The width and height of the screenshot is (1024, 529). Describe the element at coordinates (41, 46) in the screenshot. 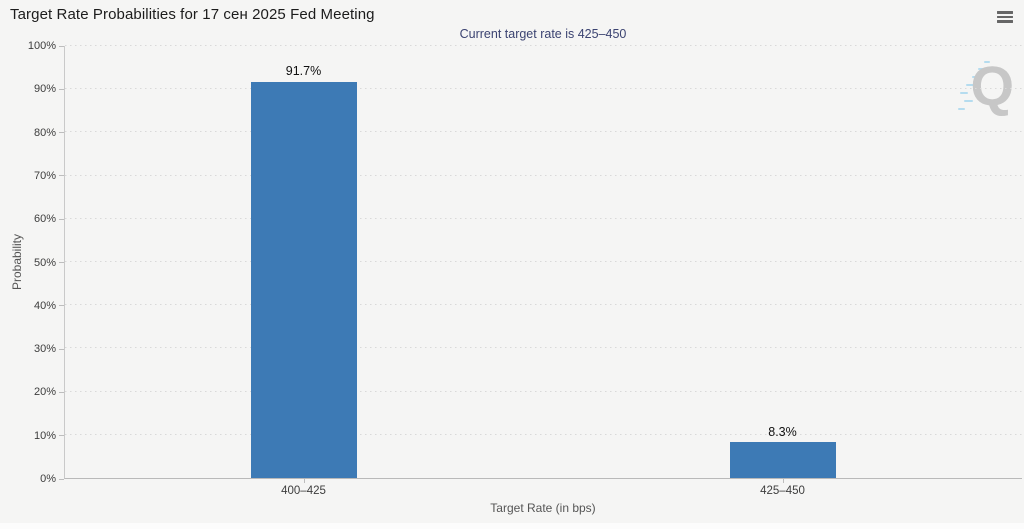

I see `y-axis-tick-label-100: 100%` at that location.